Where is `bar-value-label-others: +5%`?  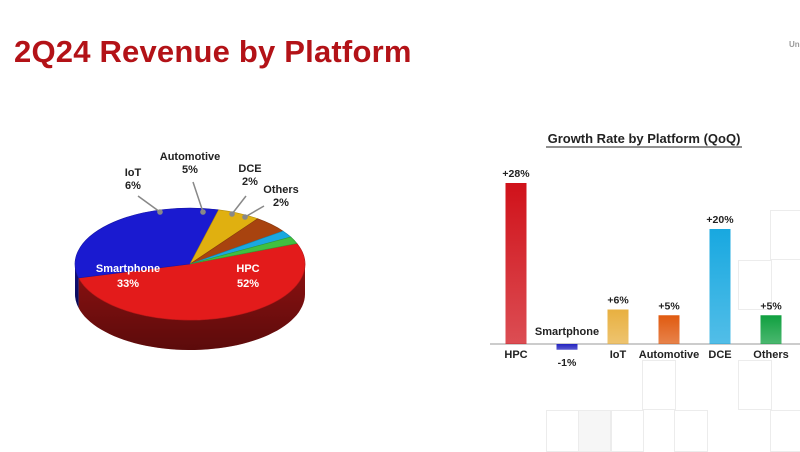 bar-value-label-others: +5% is located at coordinates (771, 306).